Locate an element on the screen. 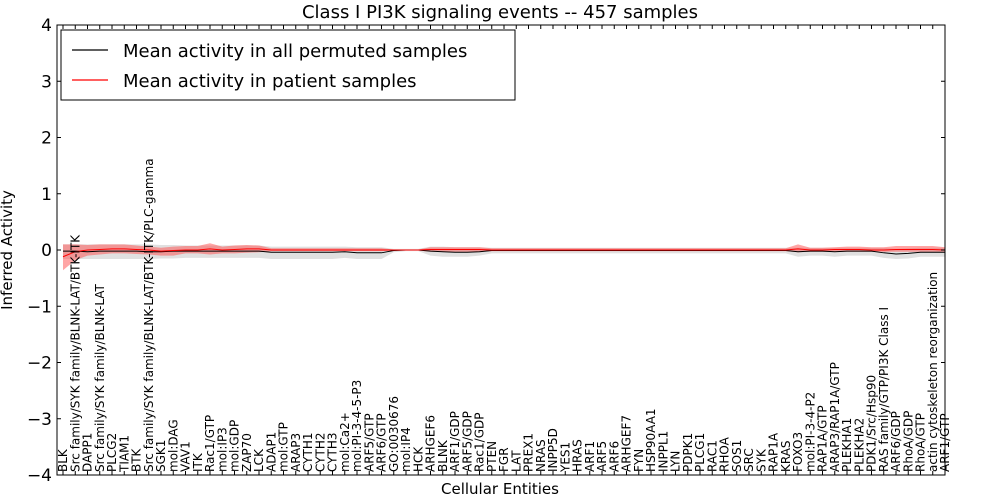 The width and height of the screenshot is (1000, 500). x-tick-label: RAP1A is located at coordinates (774, 452).